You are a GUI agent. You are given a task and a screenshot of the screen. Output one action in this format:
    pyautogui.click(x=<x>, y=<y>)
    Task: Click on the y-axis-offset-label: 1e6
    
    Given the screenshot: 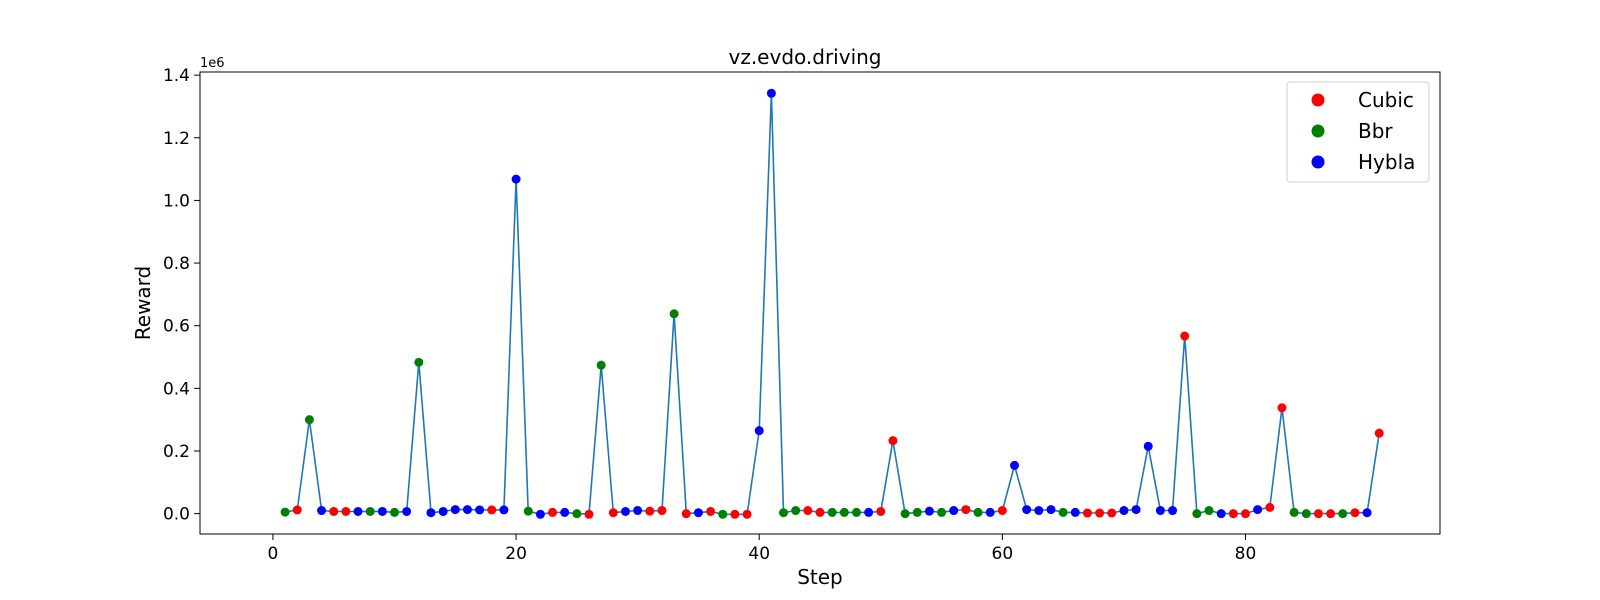 What is the action you would take?
    pyautogui.click(x=212, y=63)
    